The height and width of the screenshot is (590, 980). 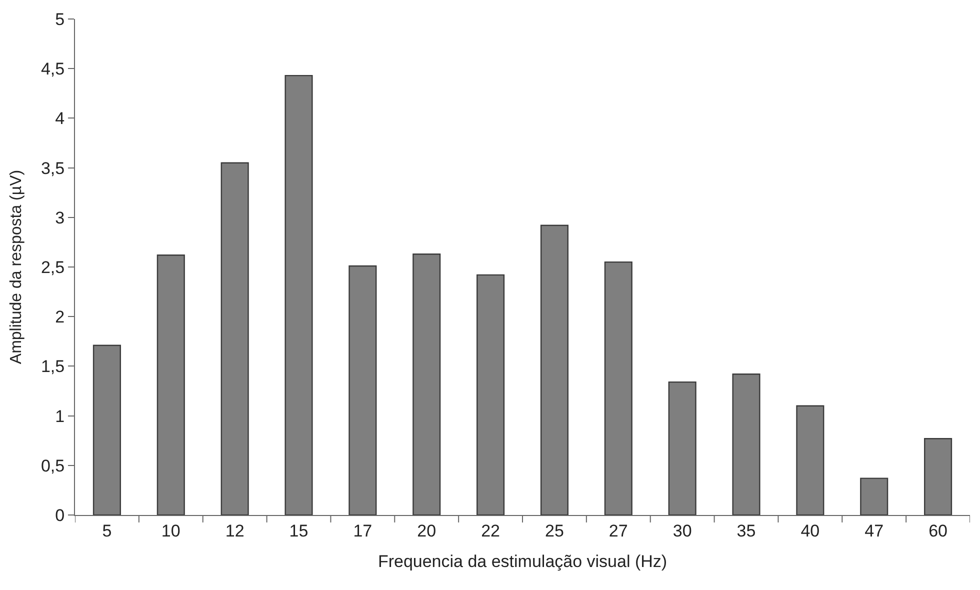 I want to click on x-tick-label: 47, so click(x=874, y=530).